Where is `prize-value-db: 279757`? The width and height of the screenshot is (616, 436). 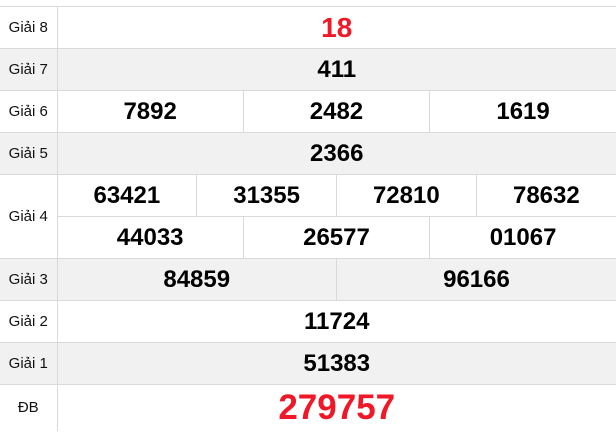
prize-value-db: 279757 is located at coordinates (336, 407).